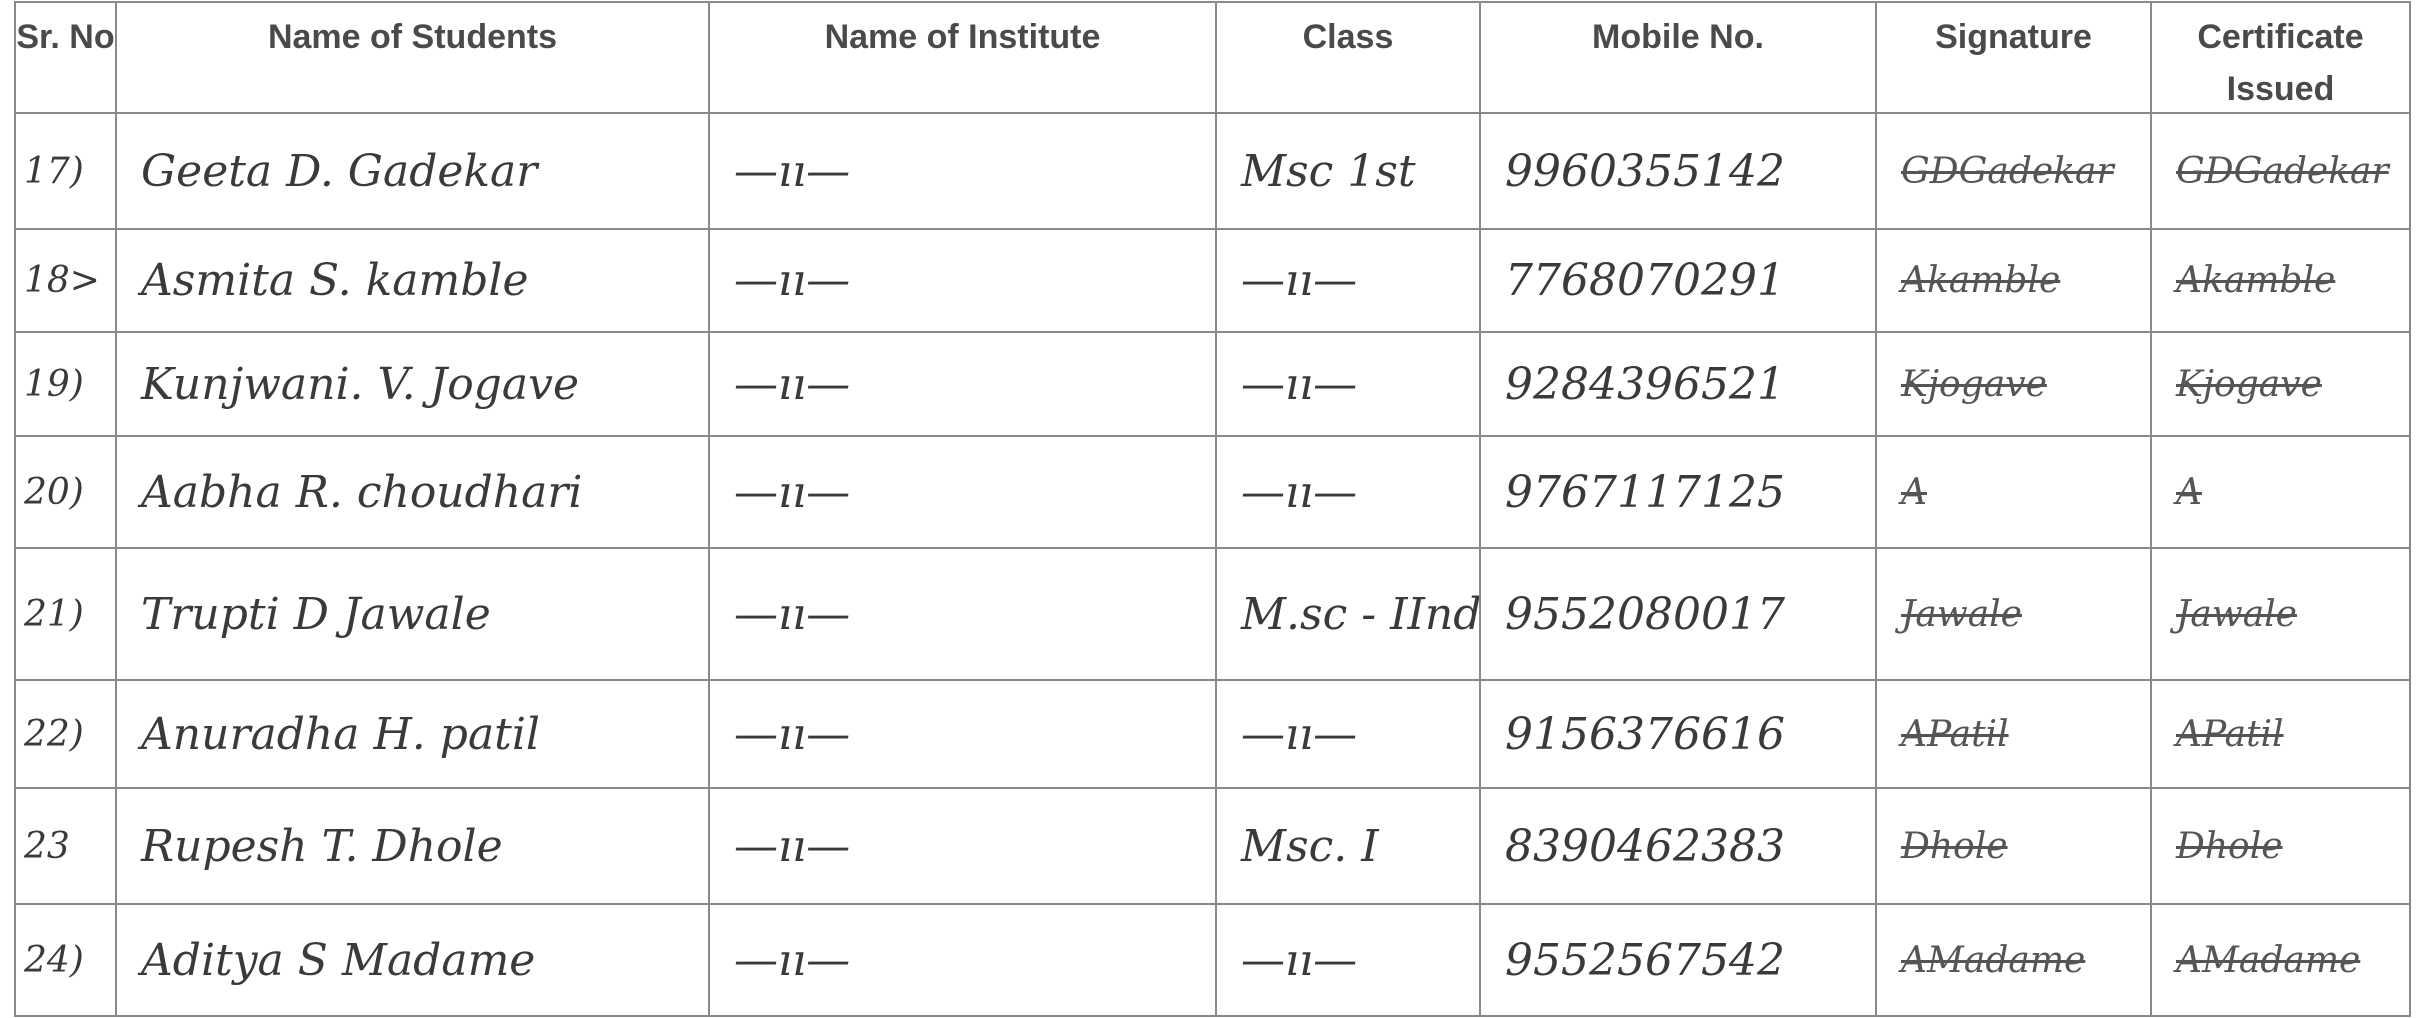 The height and width of the screenshot is (1018, 2422). I want to click on student-name: Aabha R. choudhari, so click(412, 492).